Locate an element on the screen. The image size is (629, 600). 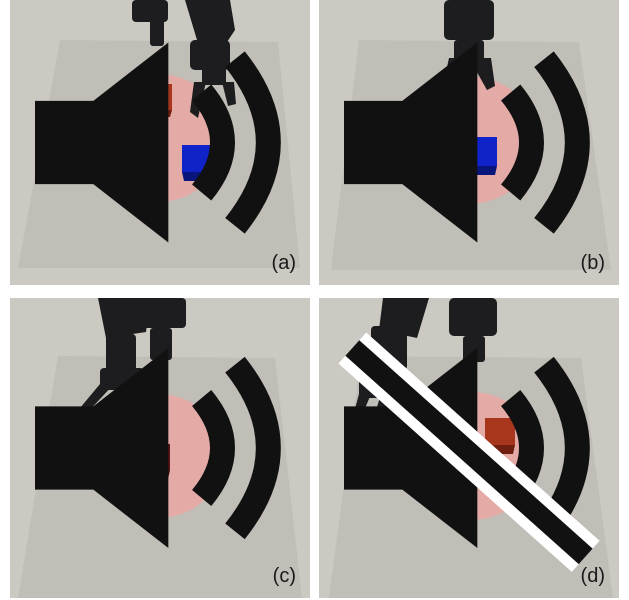
panel-label: (d) is located at coordinates (592, 576).